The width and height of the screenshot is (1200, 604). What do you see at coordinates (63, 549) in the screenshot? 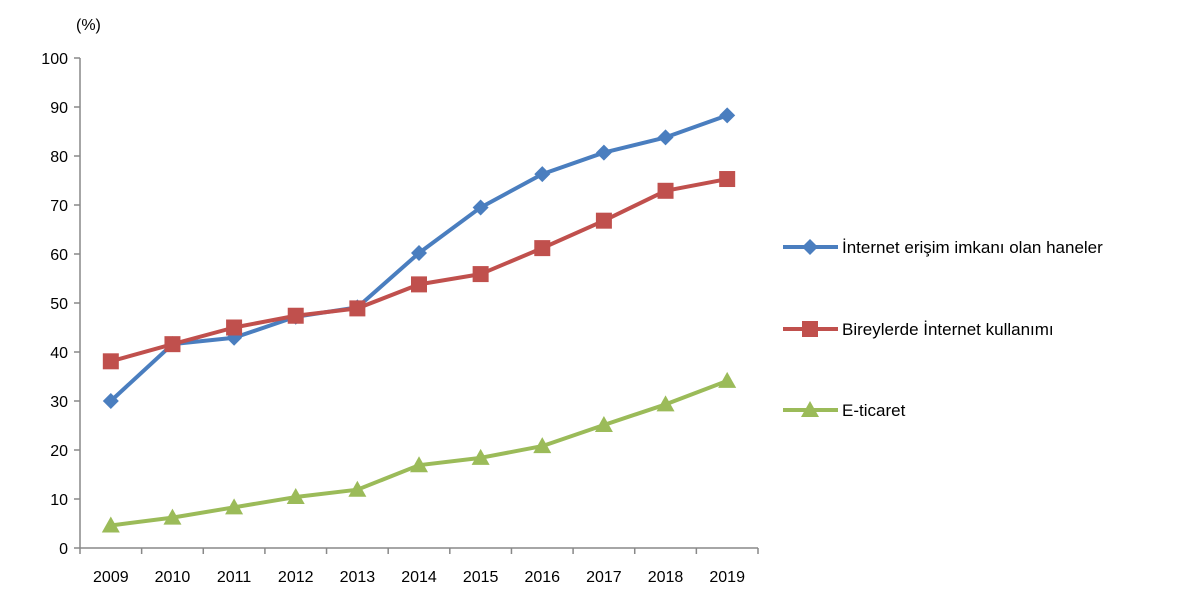
I see `y-tick-label: 0` at bounding box center [63, 549].